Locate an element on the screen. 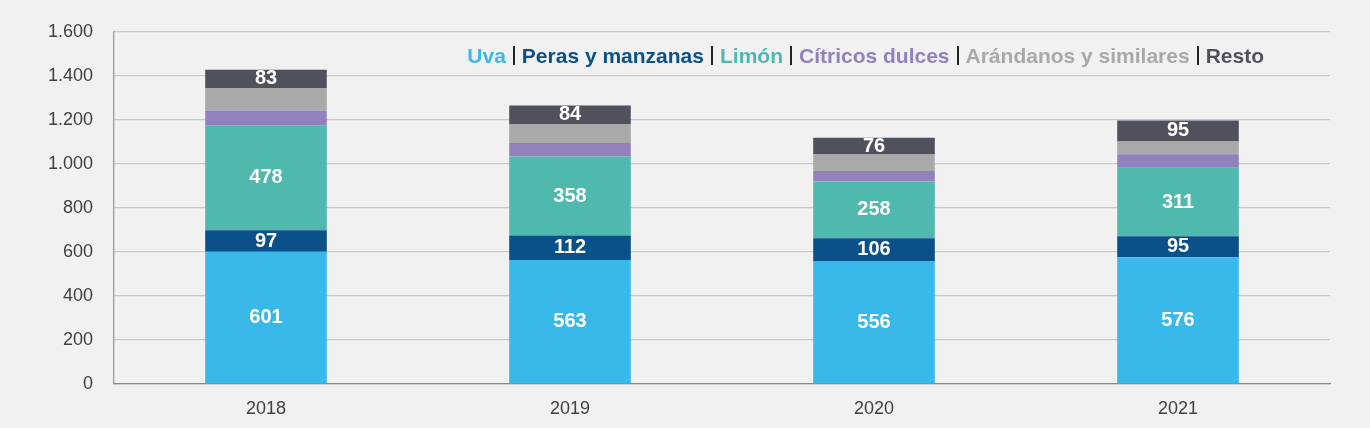  text: Limón is located at coordinates (751, 55).